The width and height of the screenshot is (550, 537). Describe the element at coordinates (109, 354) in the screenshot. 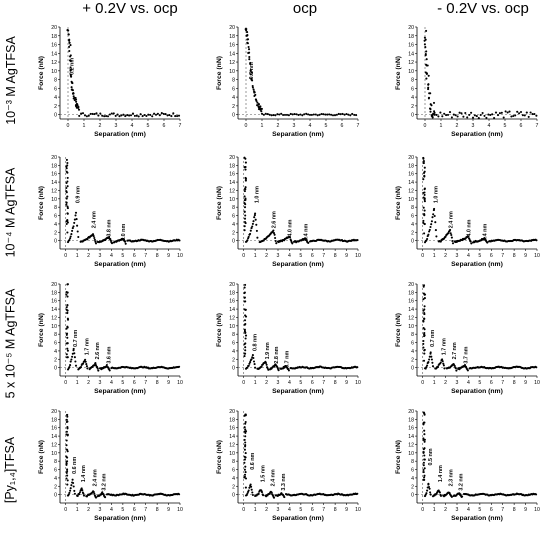

I see `layer-spacing-label: 3.6 nm` at that location.